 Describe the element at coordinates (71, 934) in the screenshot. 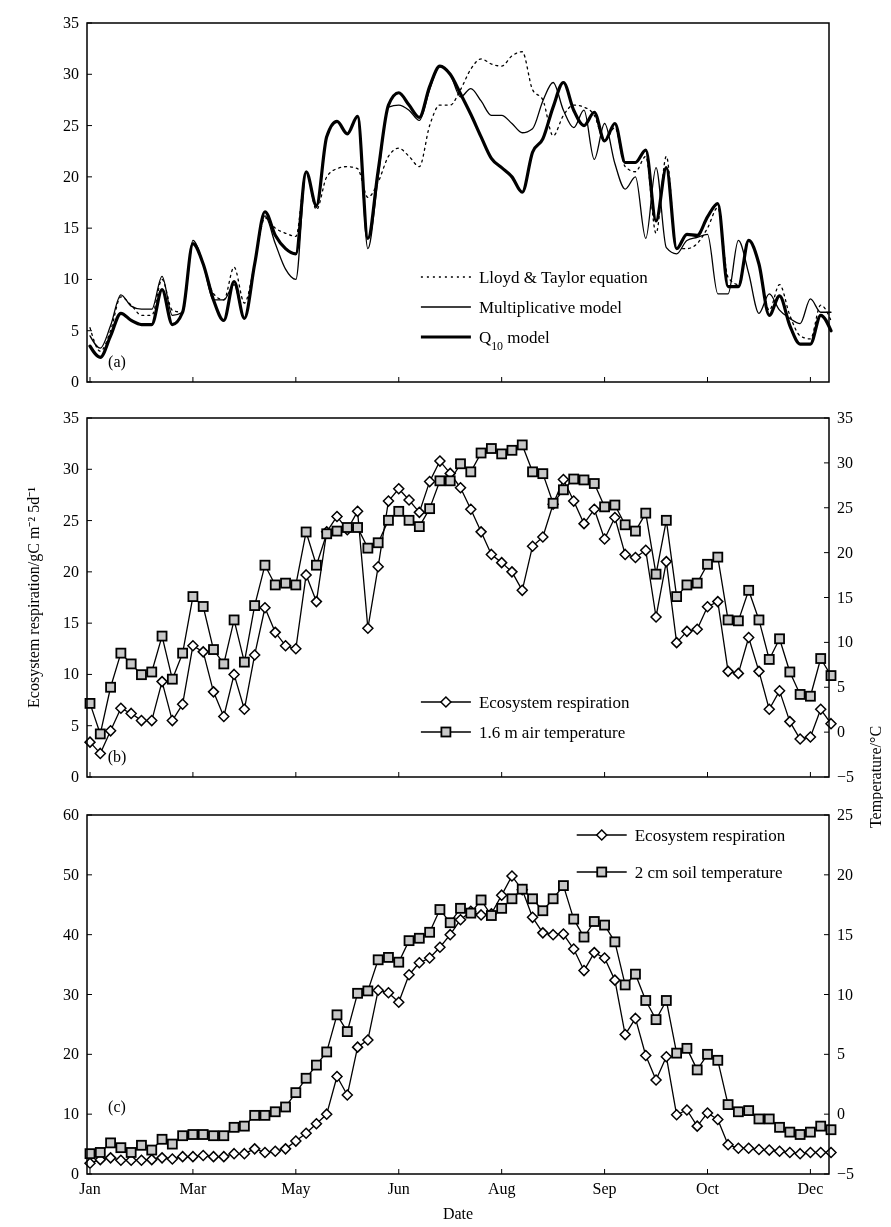

I see `y-tick-label: 40` at that location.